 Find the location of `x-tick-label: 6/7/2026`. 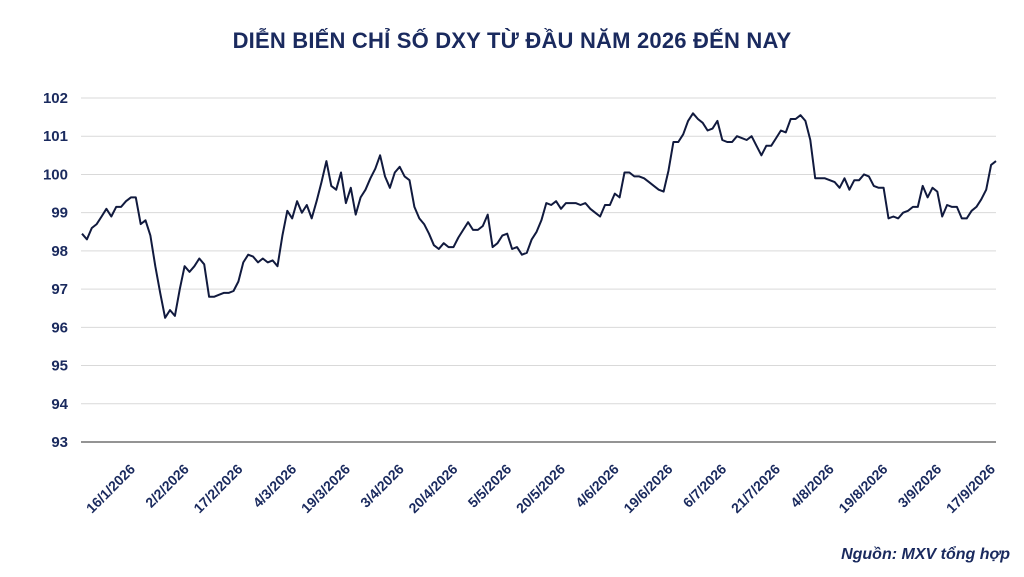

x-tick-label: 6/7/2026 is located at coordinates (705, 486).